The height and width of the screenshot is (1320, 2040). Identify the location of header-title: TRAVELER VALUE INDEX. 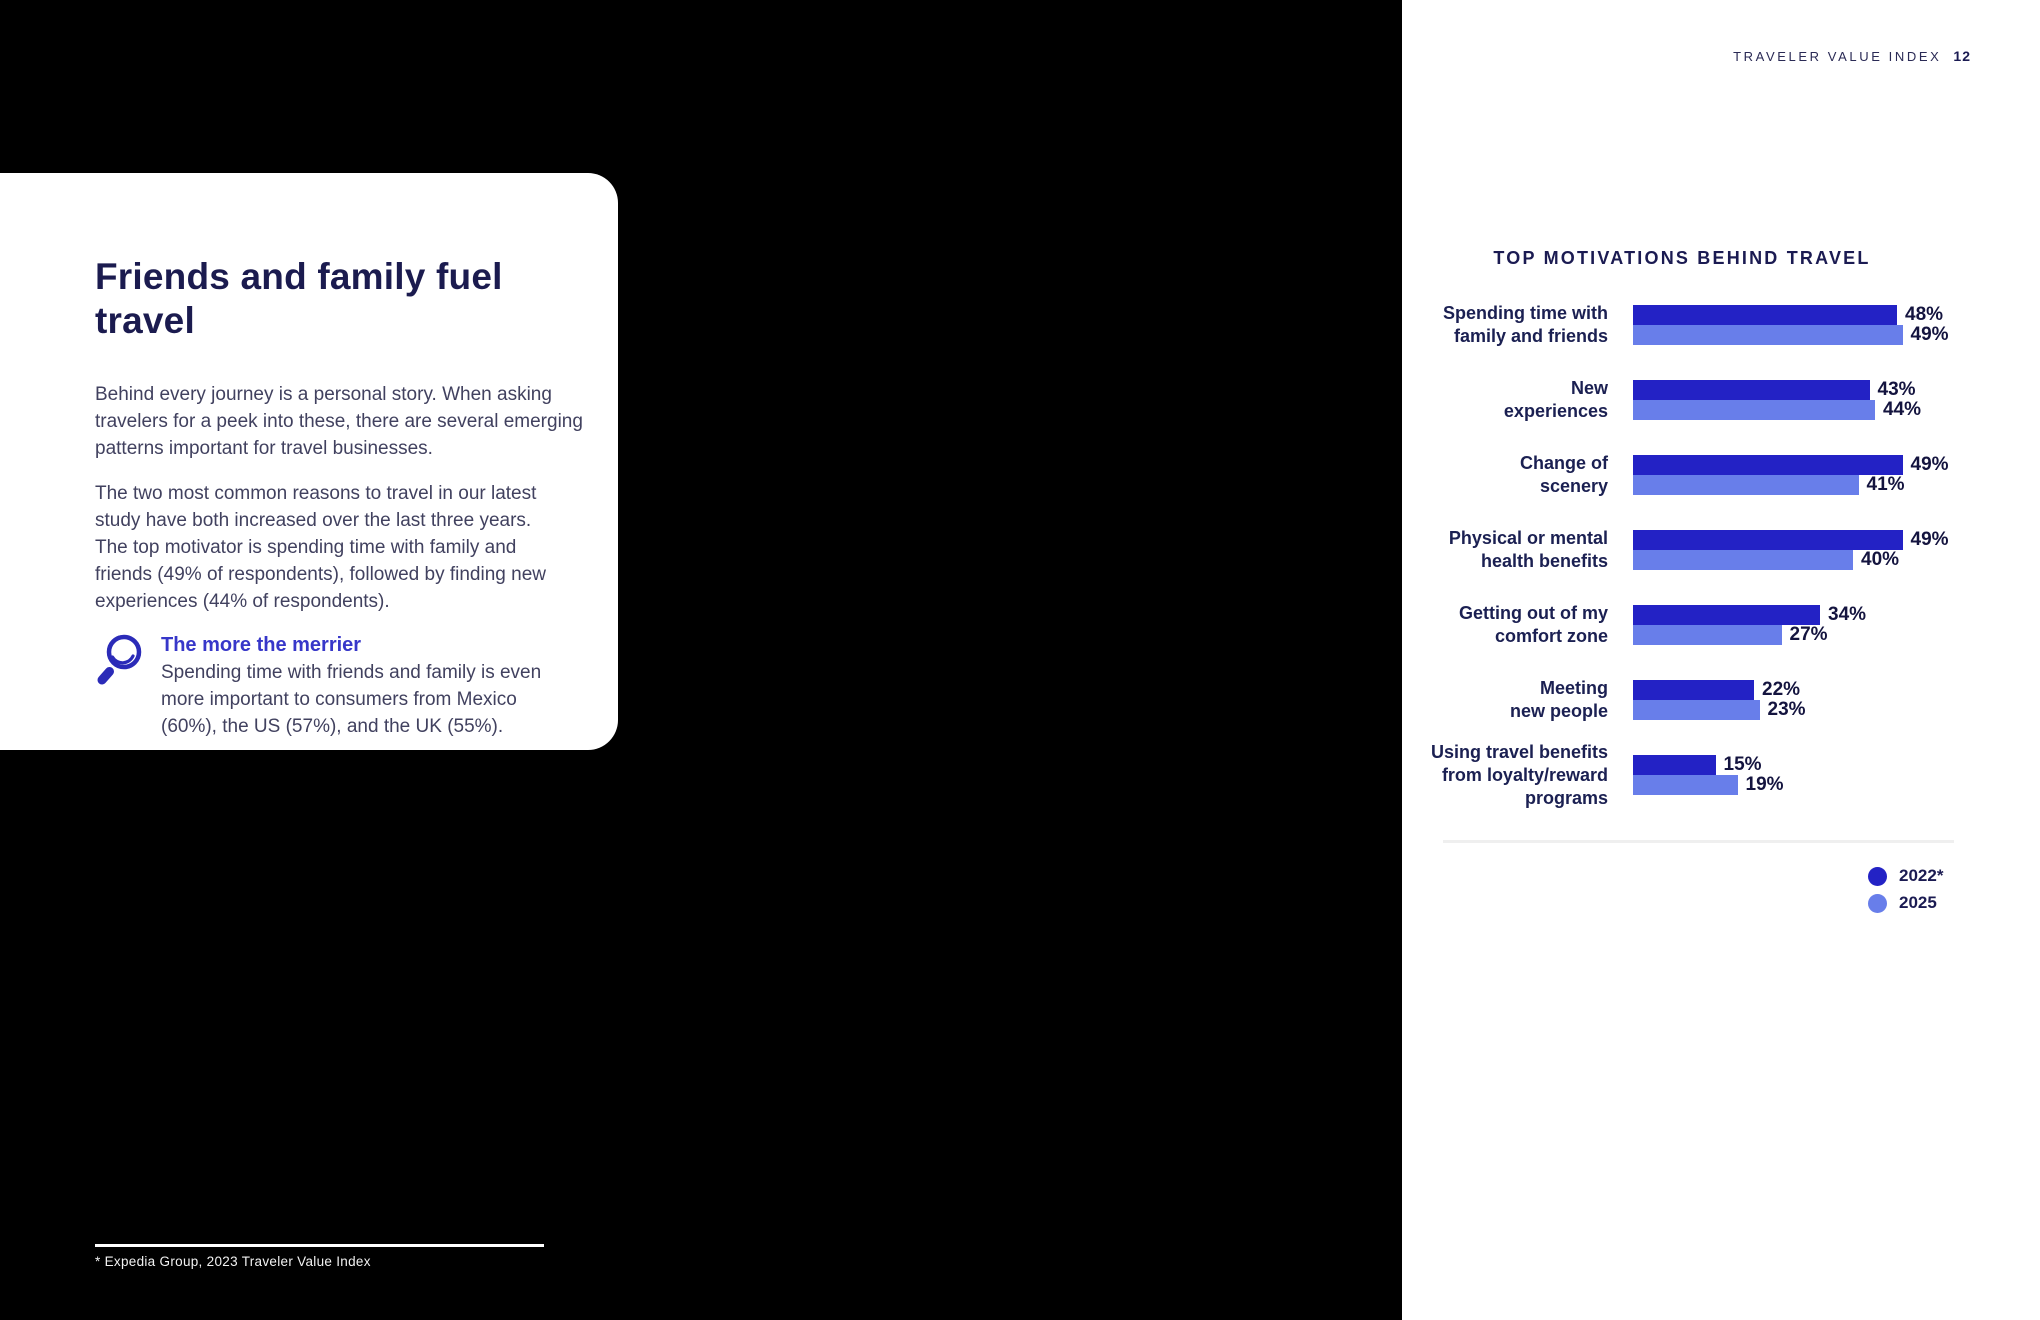
(1837, 56).